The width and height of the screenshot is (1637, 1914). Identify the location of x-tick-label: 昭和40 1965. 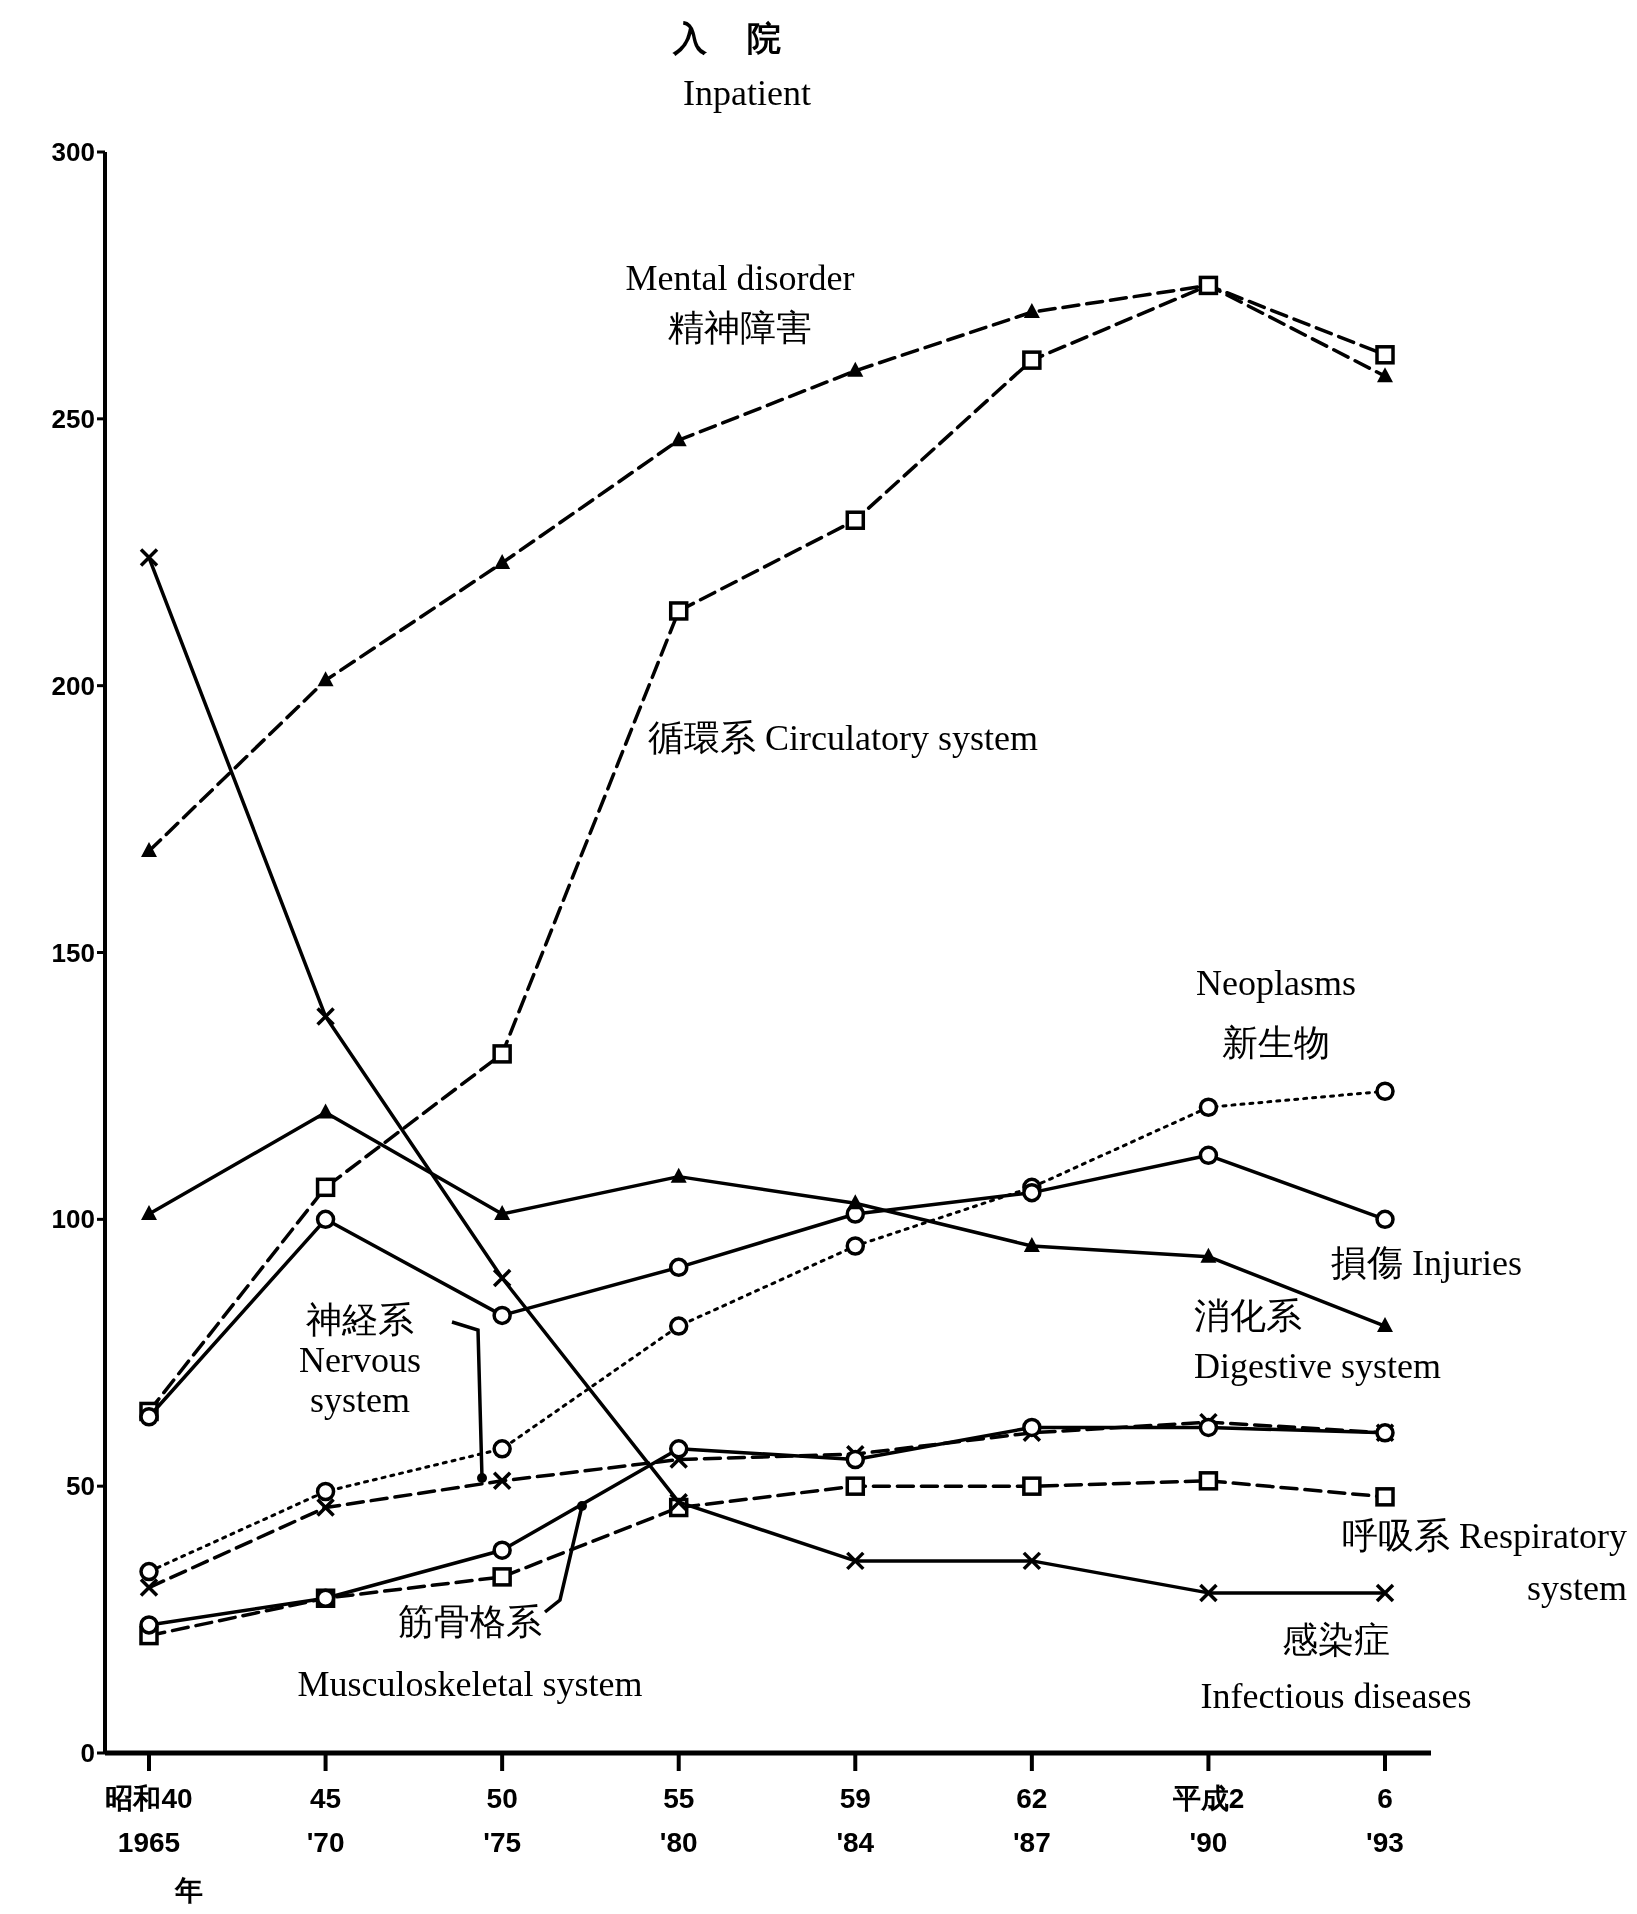
(149, 1820).